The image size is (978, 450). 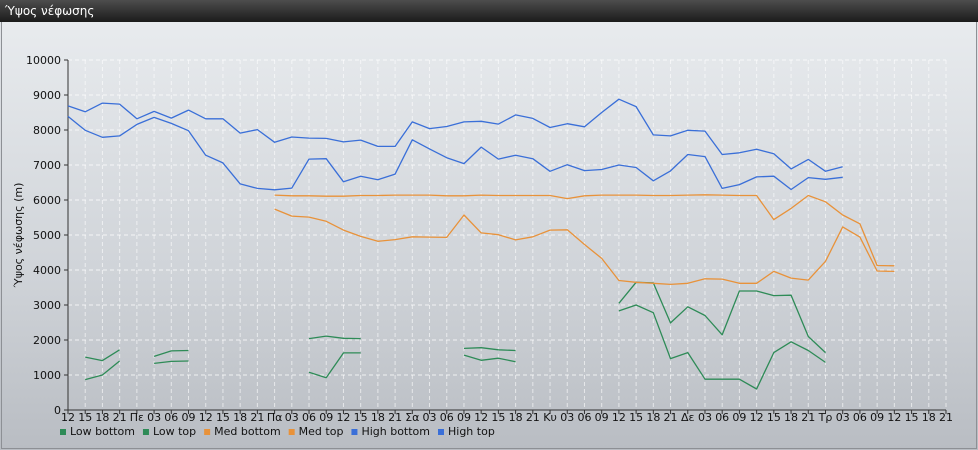 What do you see at coordinates (47, 270) in the screenshot?
I see `y-tick-label: 4000` at bounding box center [47, 270].